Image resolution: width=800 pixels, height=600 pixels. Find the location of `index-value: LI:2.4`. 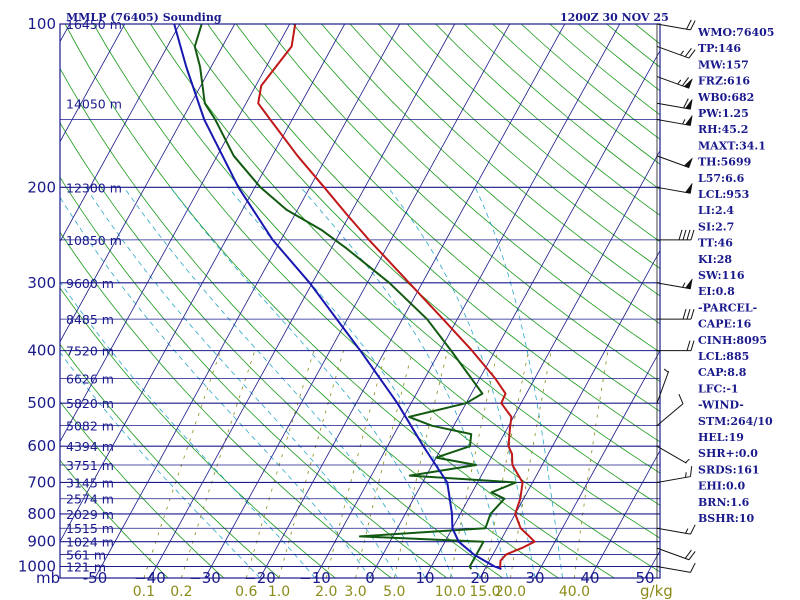

index-value: LI:2.4 is located at coordinates (716, 210).